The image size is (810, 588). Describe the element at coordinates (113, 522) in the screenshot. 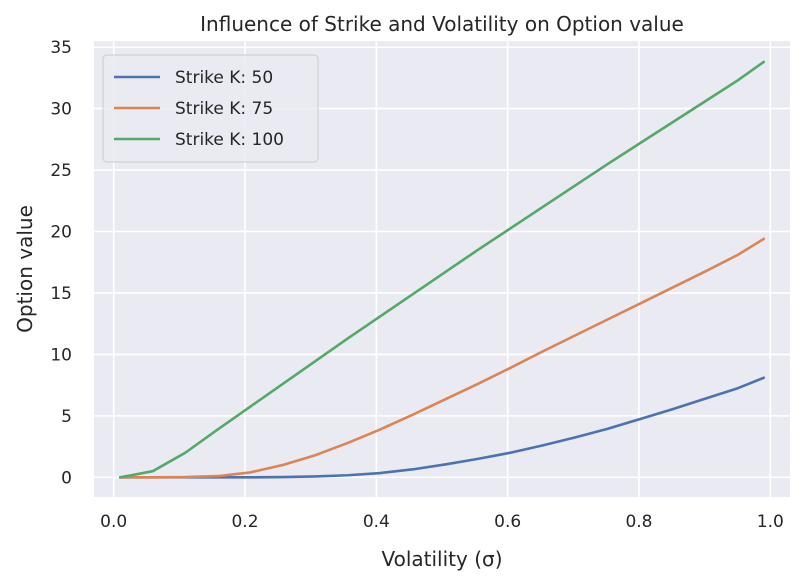

I see `x-tick-label: 0.0` at that location.